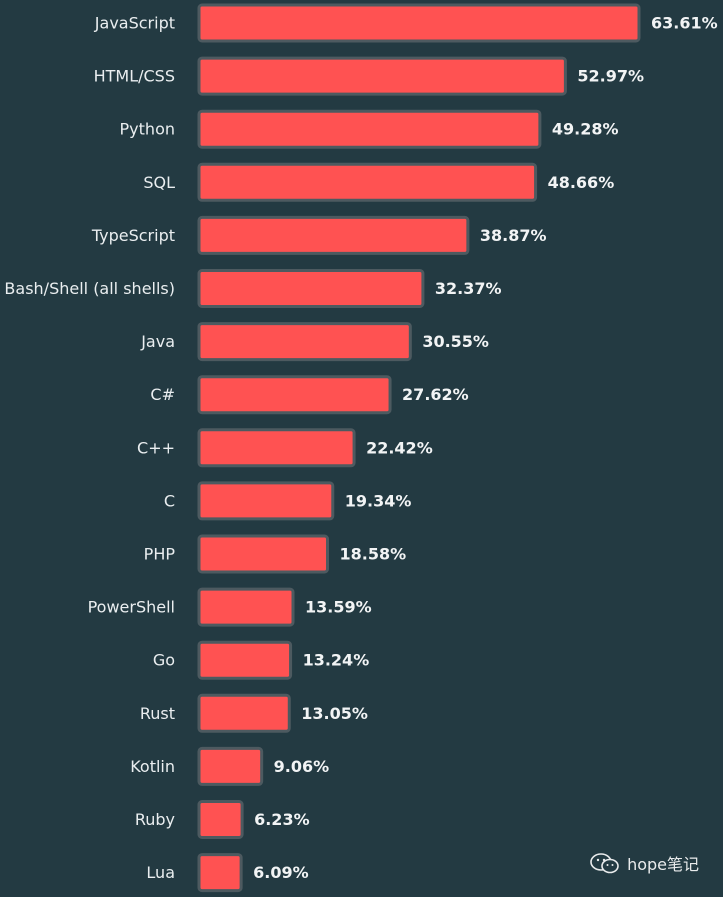  Describe the element at coordinates (134, 23) in the screenshot. I see `category-label: JavaScript` at that location.